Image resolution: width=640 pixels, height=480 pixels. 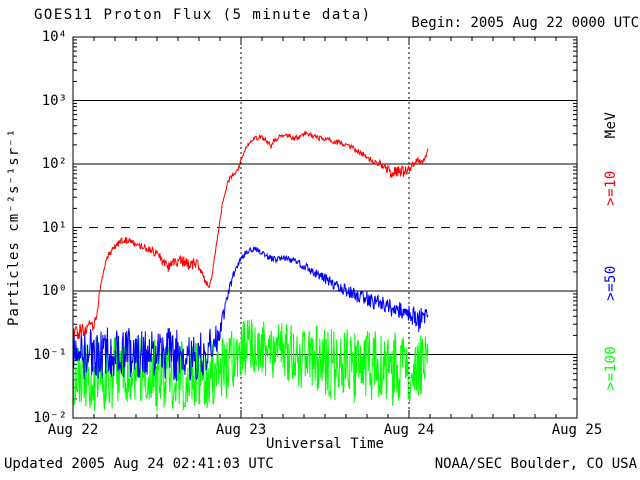 I want to click on y-axis-title: Particles cm⁻²s⁻¹sr⁻¹, so click(x=14, y=227).